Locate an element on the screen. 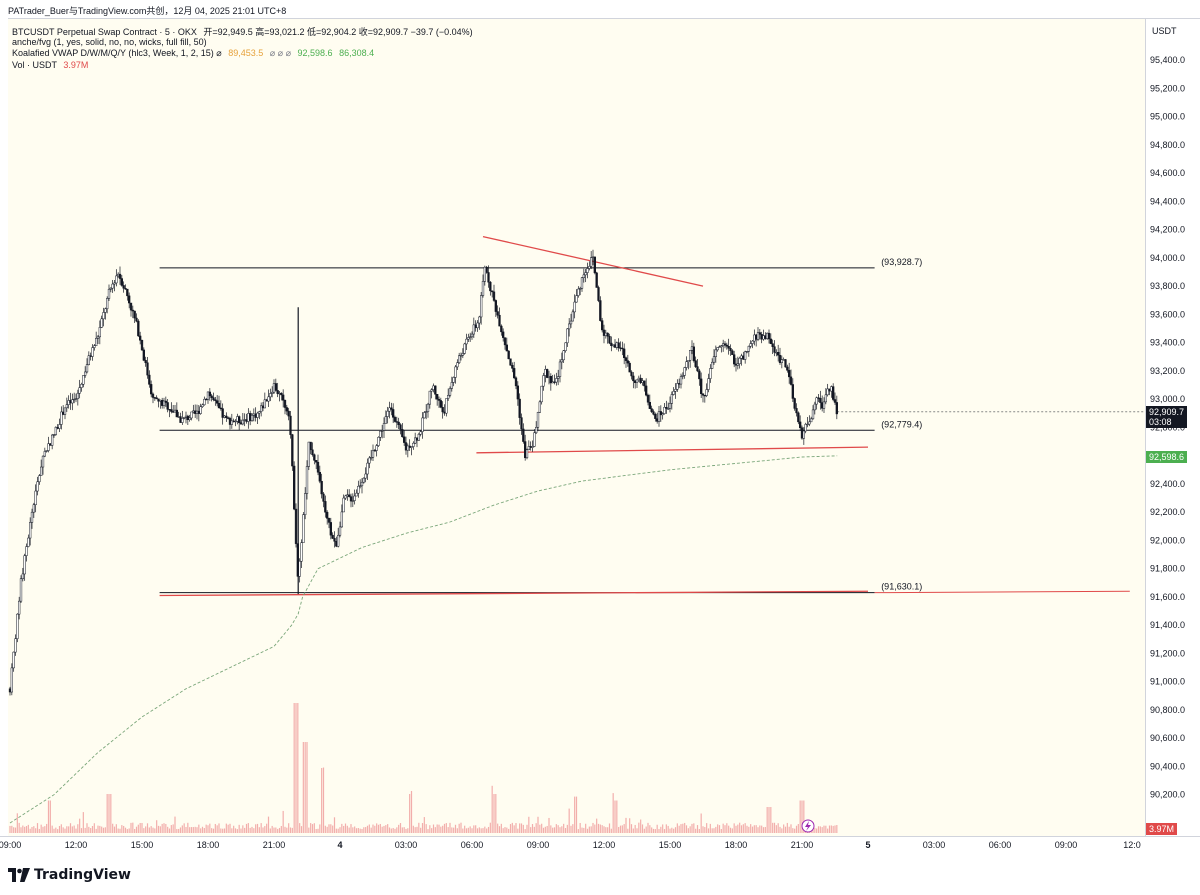 This screenshot has height=895, width=1200. y-tick-label: 91,200.0 is located at coordinates (1167, 653).